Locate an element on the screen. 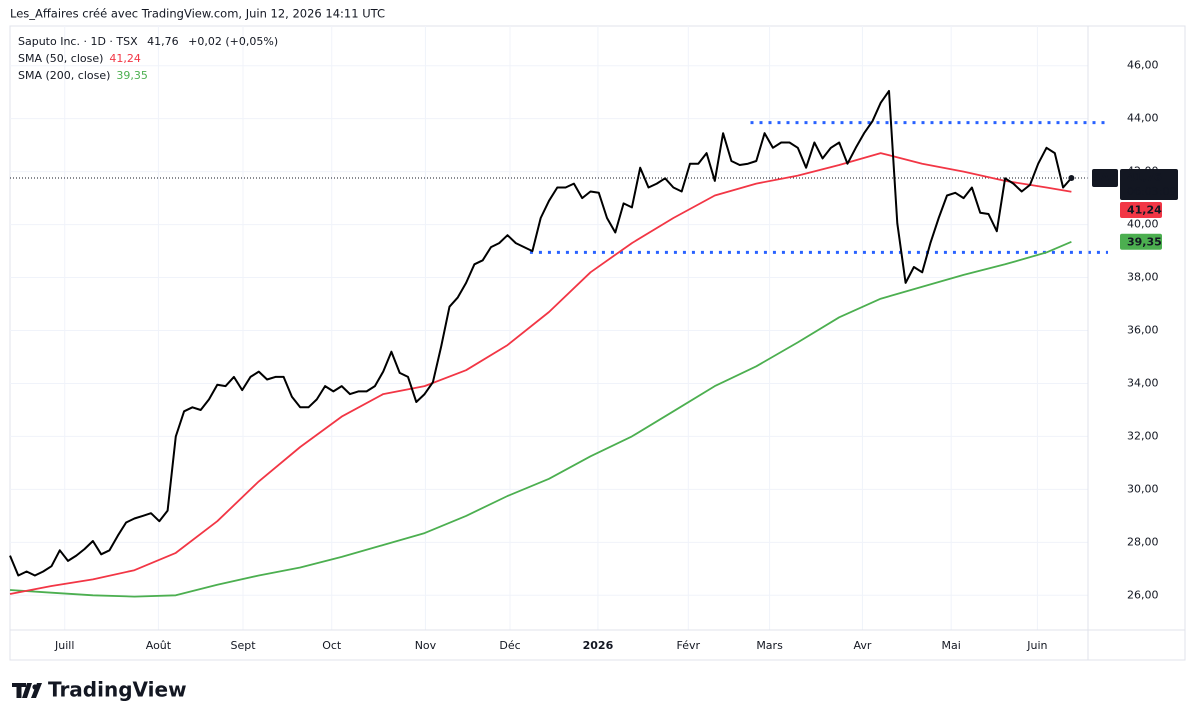  y-tick-label: 30,00 is located at coordinates (1143, 488).